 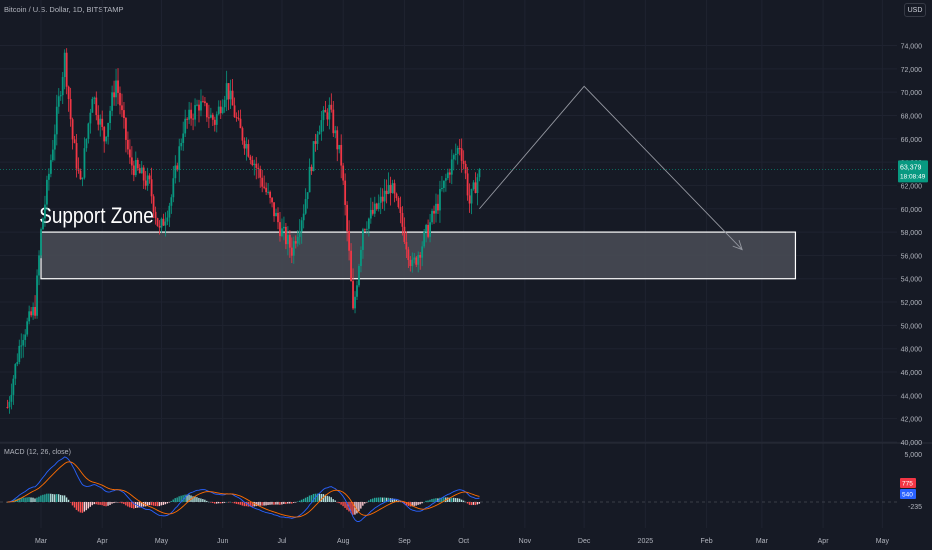 What do you see at coordinates (913, 455) in the screenshot?
I see `macd-tick-label: 5,000` at bounding box center [913, 455].